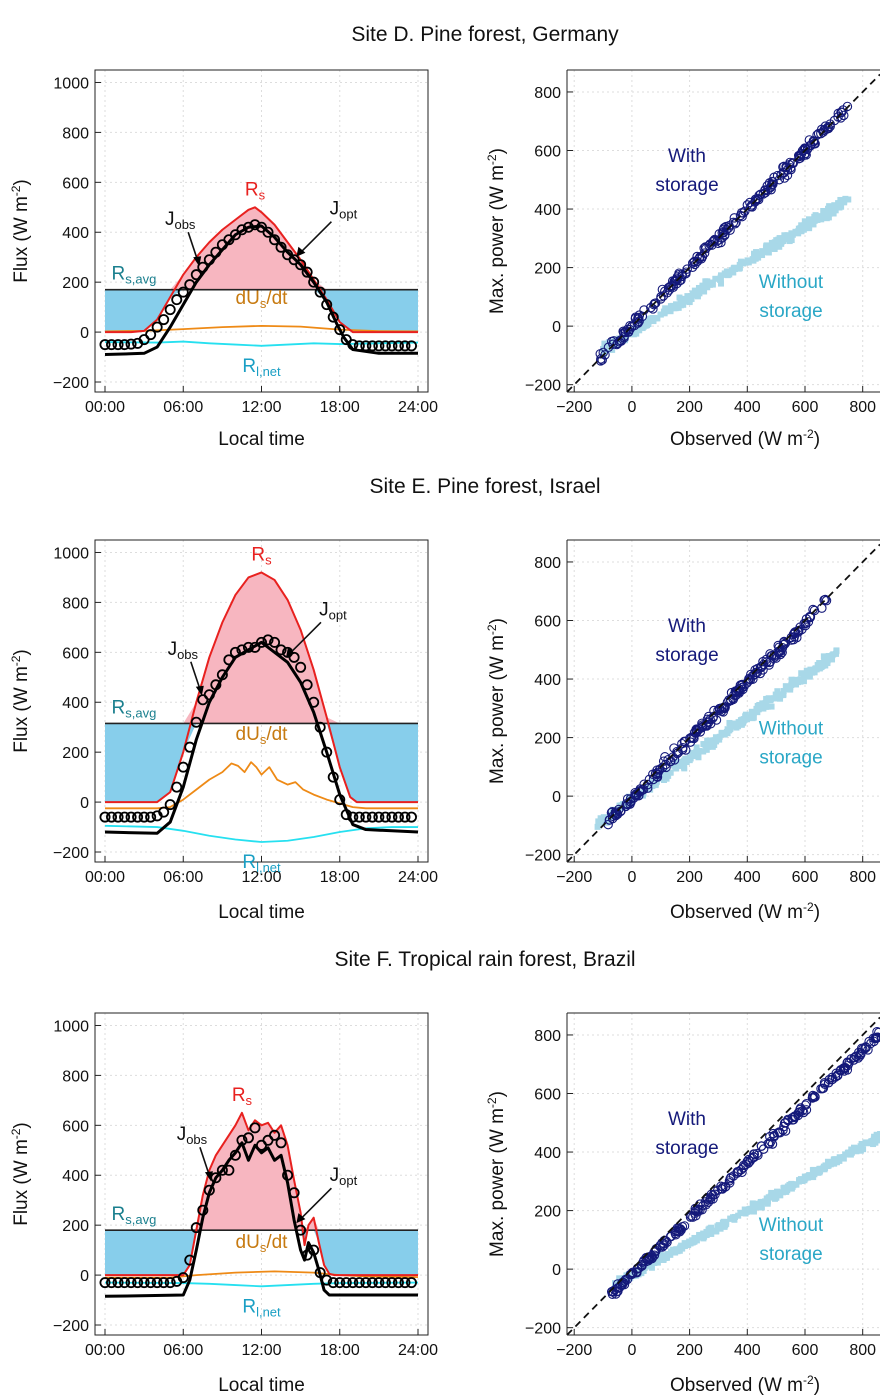 Image resolution: width=880 pixels, height=1400 pixels. Describe the element at coordinates (262, 1243) in the screenshot. I see `dus-label: dUs/dt` at that location.